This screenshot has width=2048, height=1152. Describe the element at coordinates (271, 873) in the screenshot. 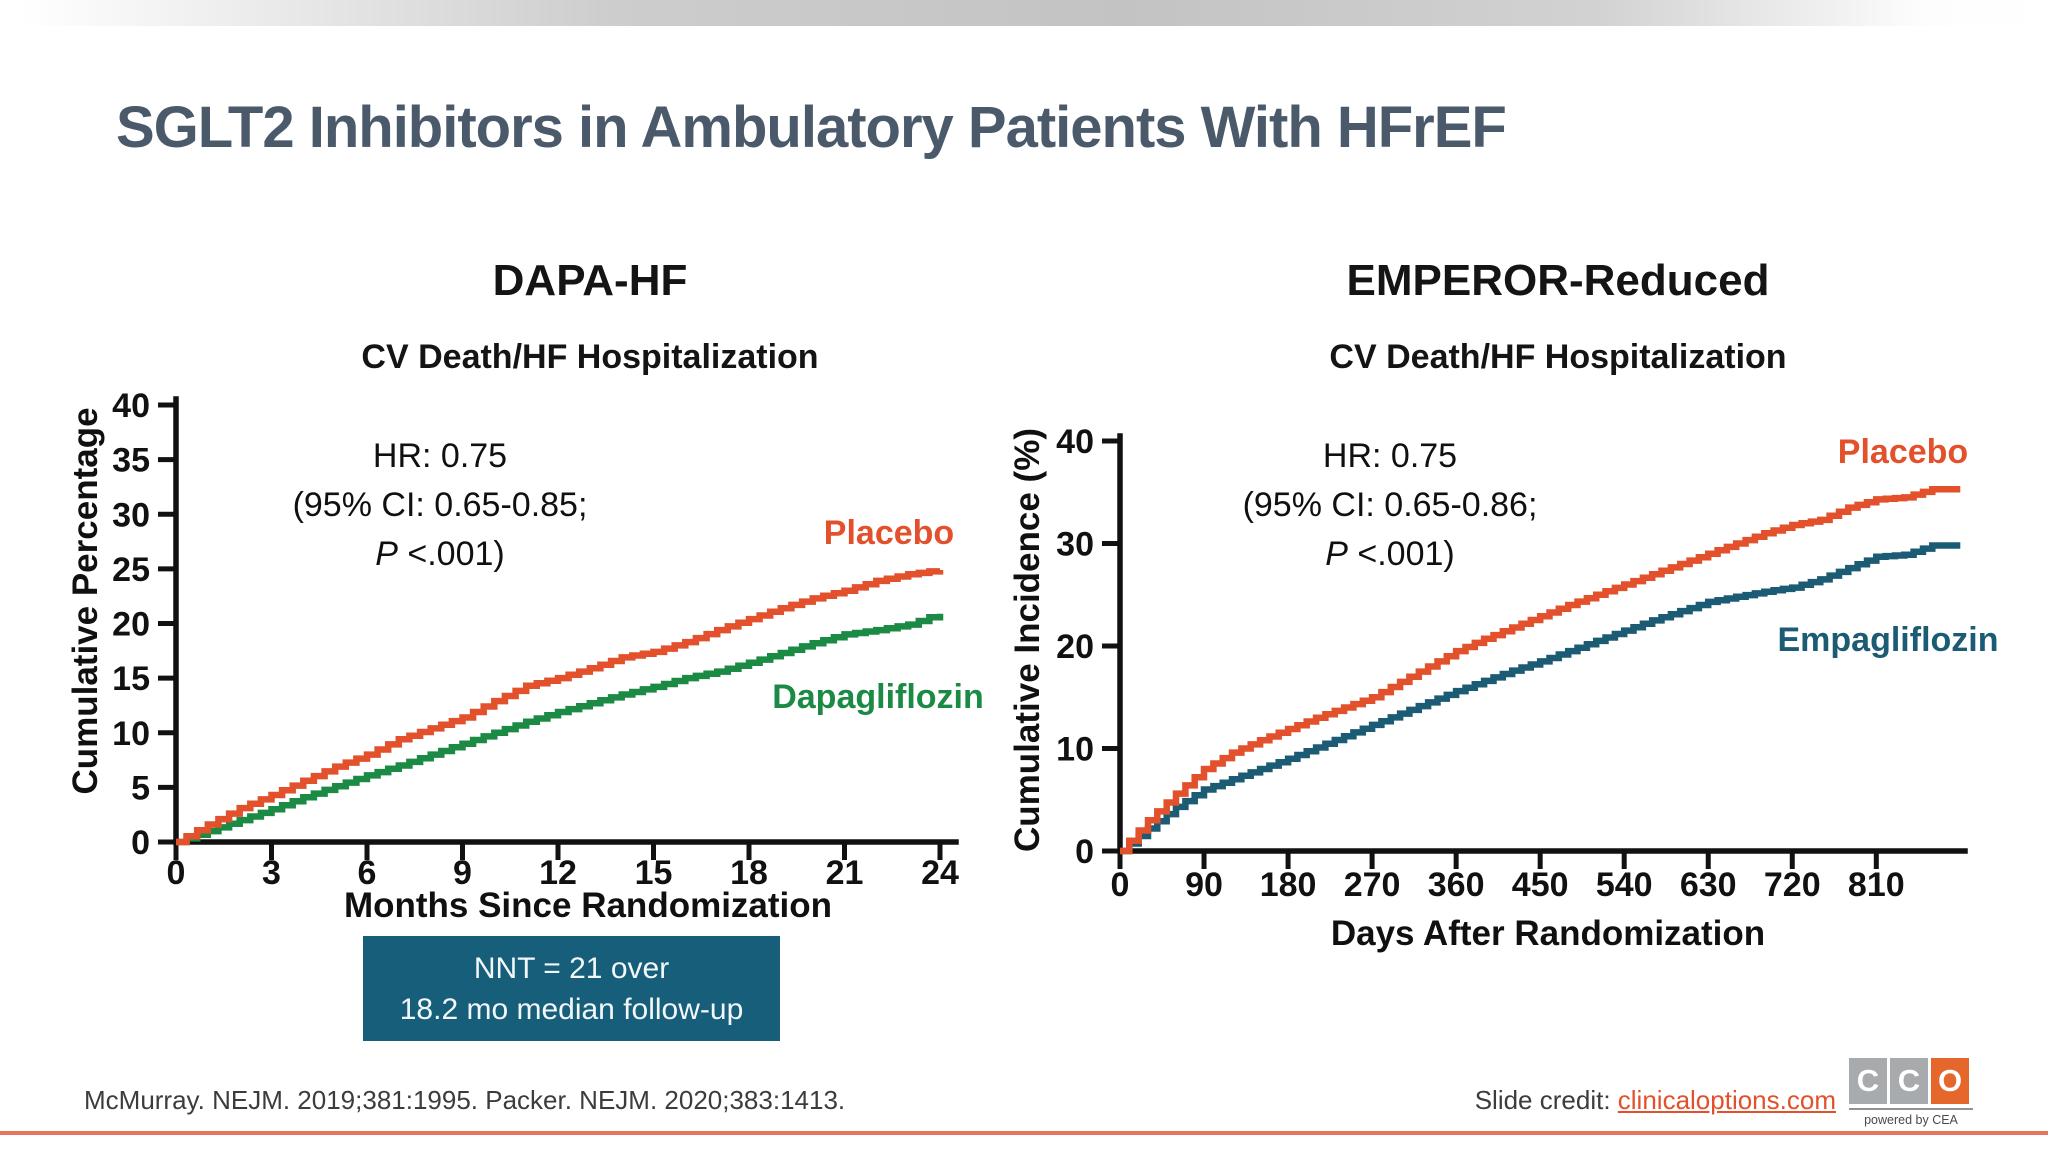

I see `x-tick-label: 3` at that location.